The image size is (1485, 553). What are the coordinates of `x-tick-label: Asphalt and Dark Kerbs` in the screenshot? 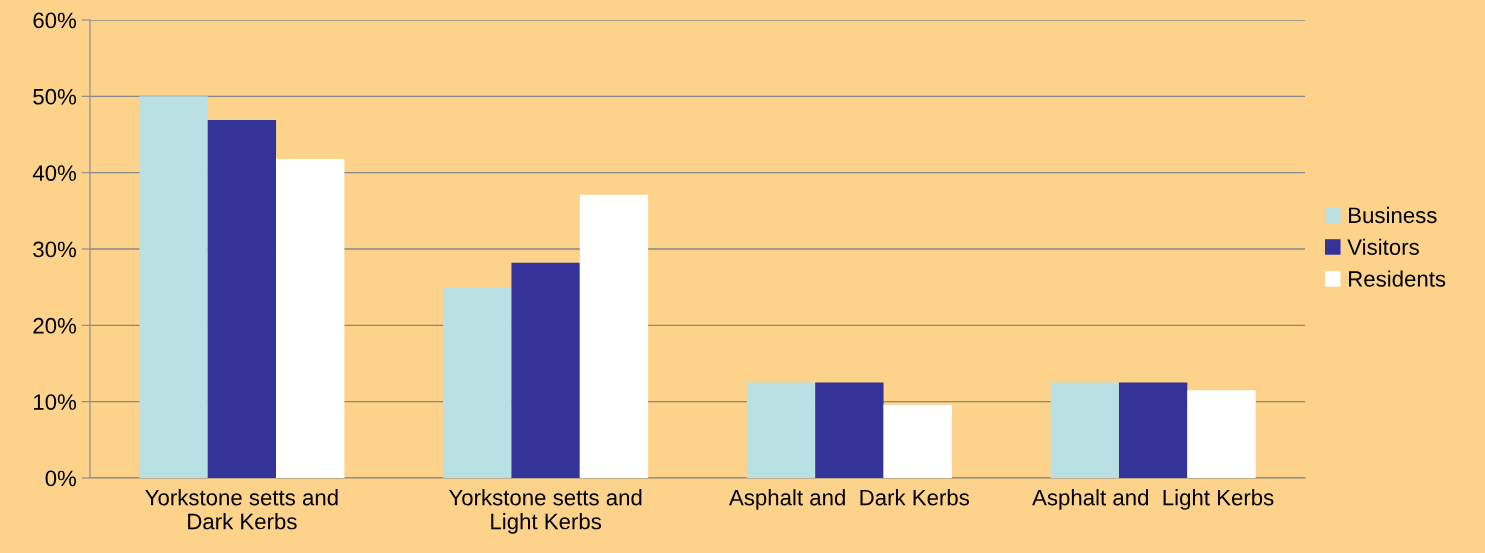 It's located at (849, 499).